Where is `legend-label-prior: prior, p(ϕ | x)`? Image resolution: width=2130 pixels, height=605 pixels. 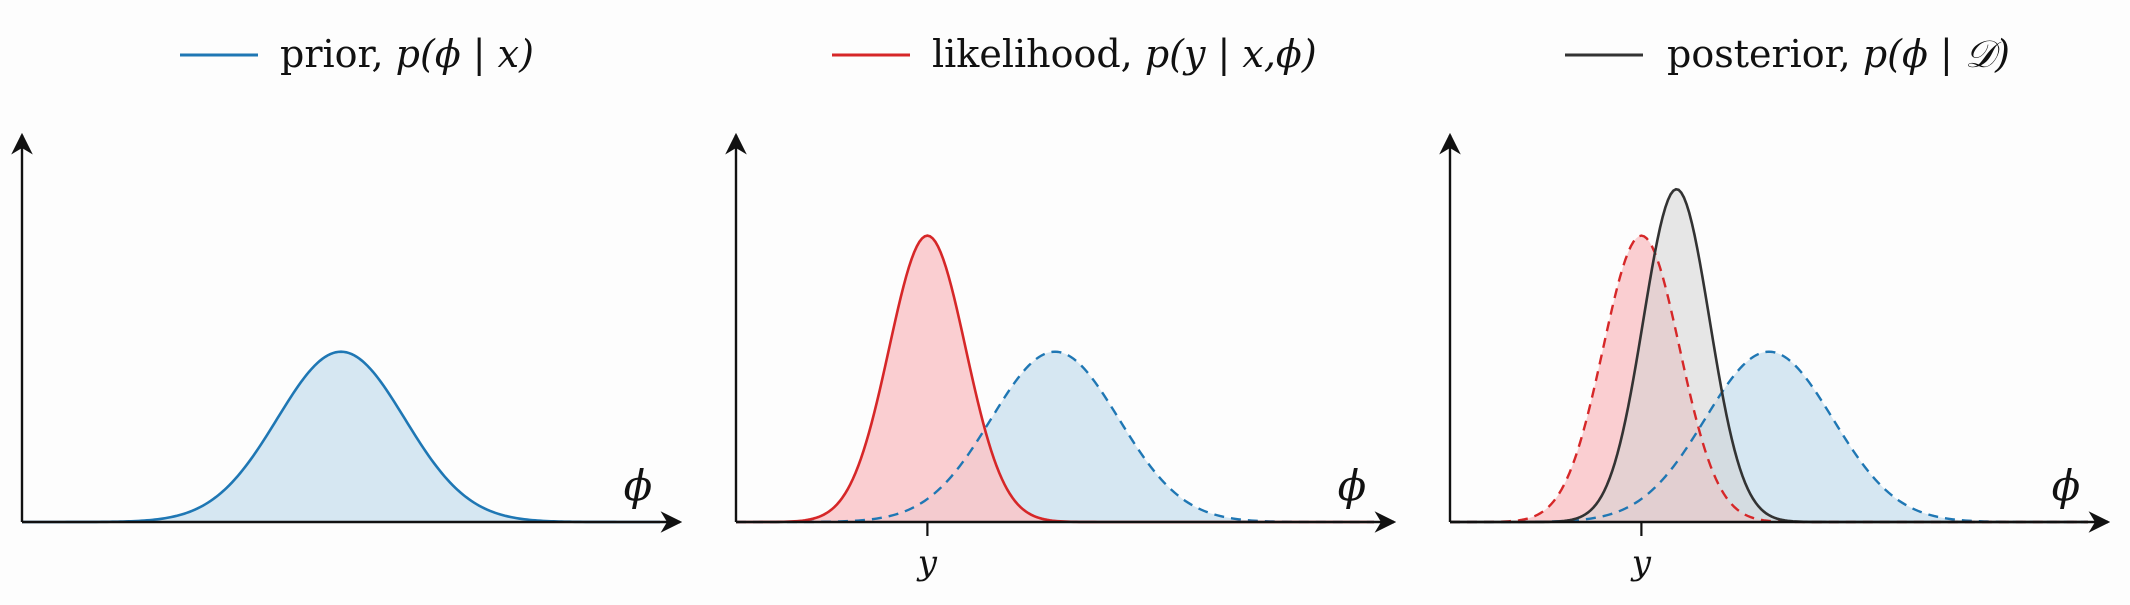
legend-label-prior: prior, p(ϕ | x) is located at coordinates (407, 54).